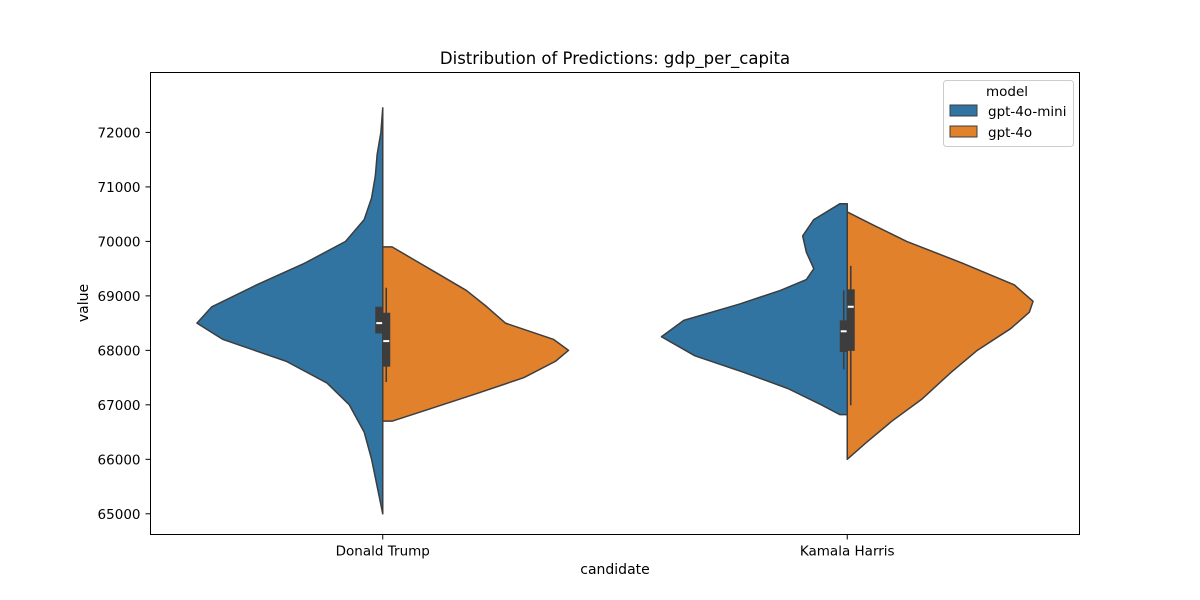 Image resolution: width=1200 pixels, height=600 pixels. Describe the element at coordinates (119, 188) in the screenshot. I see `y-tick-label-71000: 71000` at that location.